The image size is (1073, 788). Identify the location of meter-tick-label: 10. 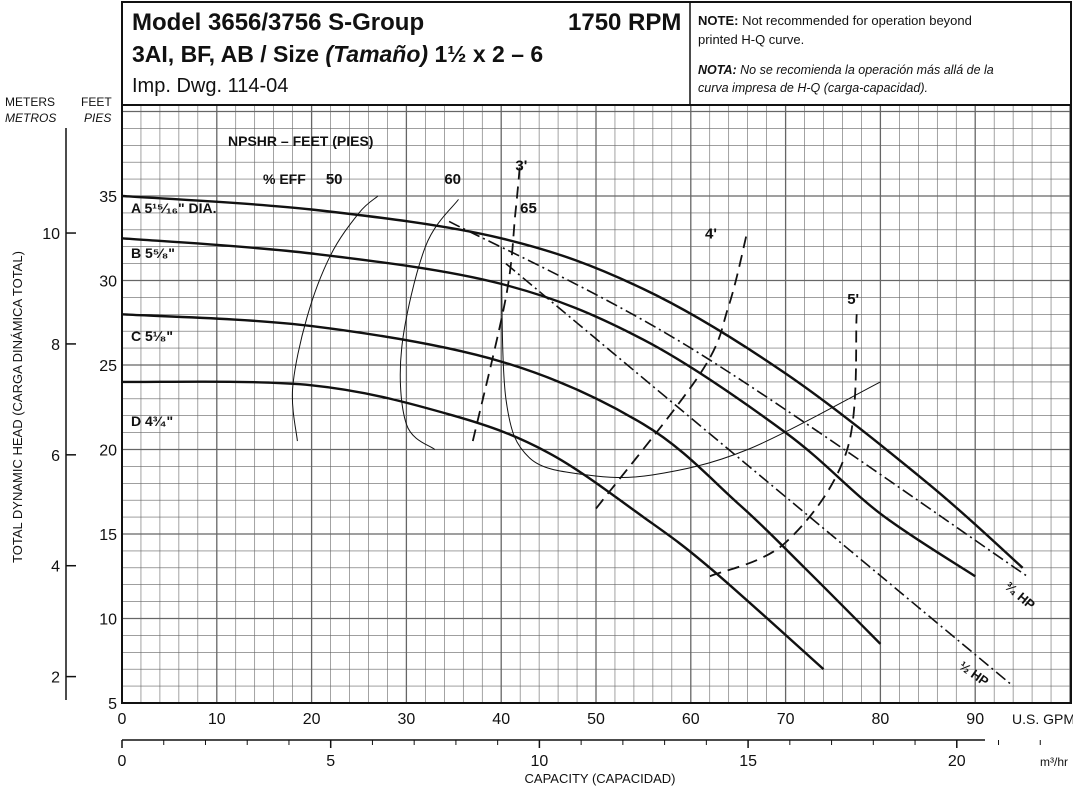
(51, 234).